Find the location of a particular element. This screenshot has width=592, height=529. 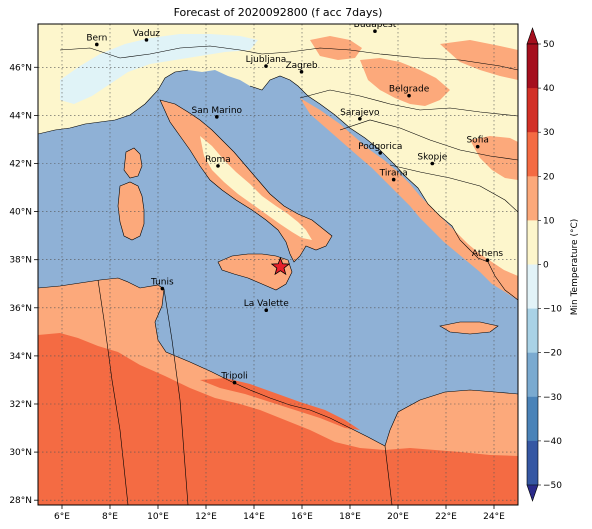

colorbar-label: Min Temperature (°C) is located at coordinates (575, 267).